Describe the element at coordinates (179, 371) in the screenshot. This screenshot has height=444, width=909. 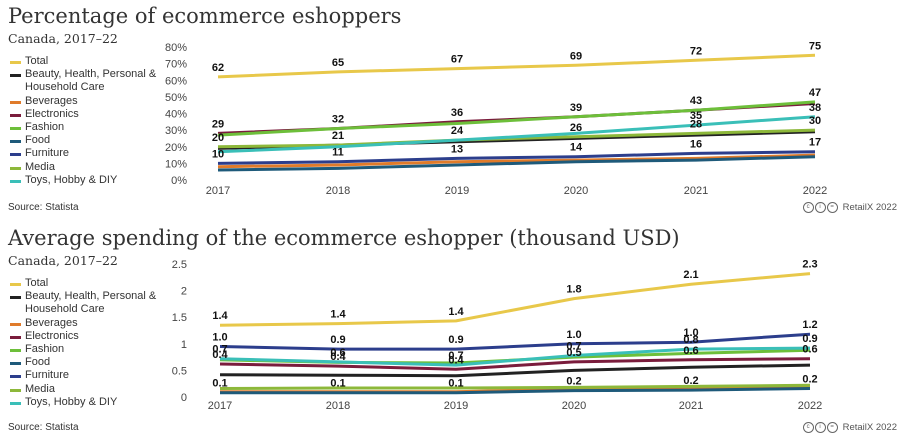
I see `y-tick-label: 0.5` at that location.